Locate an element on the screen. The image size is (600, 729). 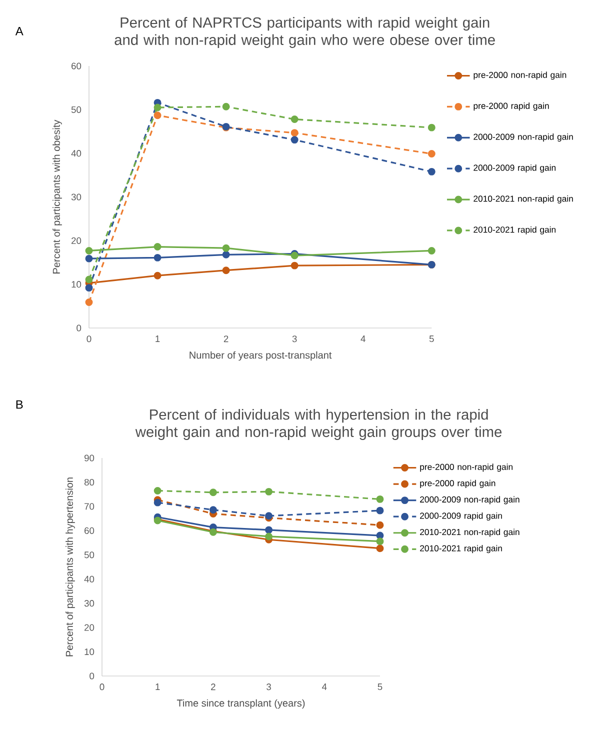
chart-title: Percent of individuals with hypertension in the rapid weight gain and non-rapid weight gain groups over time is located at coordinates (319, 424).